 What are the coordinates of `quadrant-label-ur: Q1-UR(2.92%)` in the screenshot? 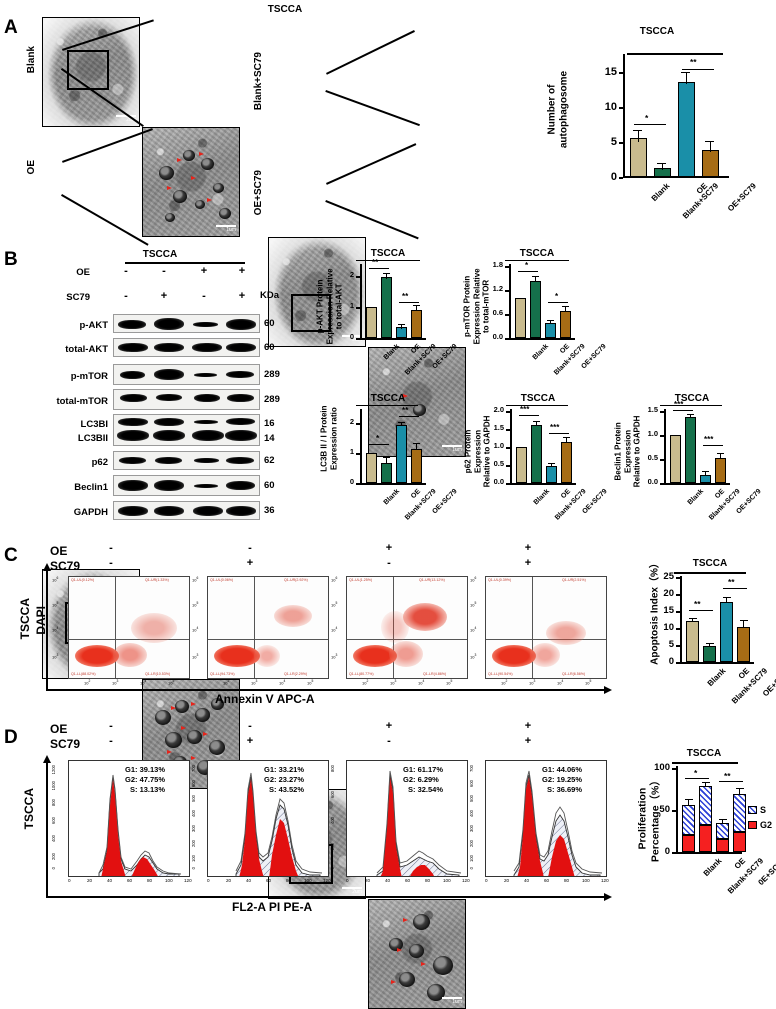 It's located at (296, 580).